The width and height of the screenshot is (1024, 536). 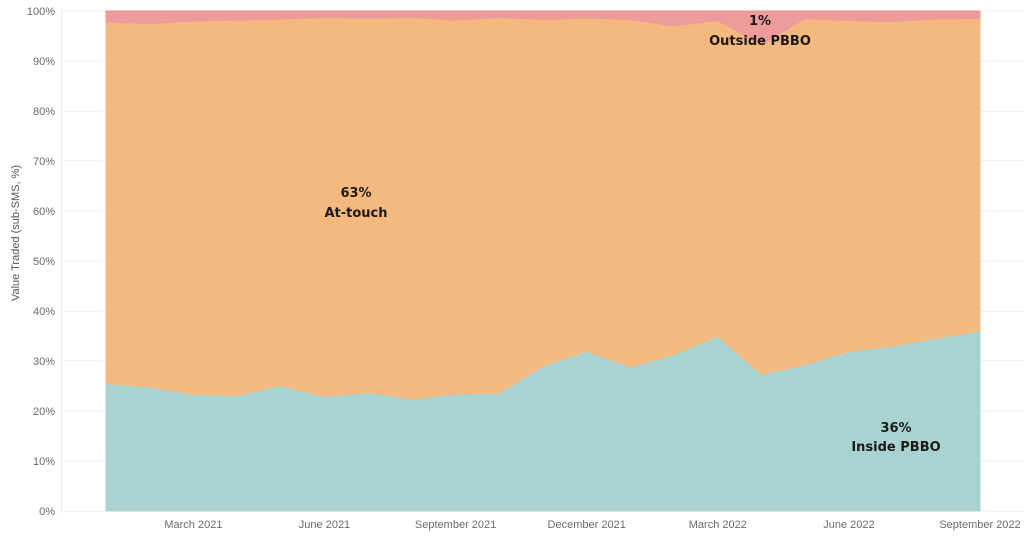 I want to click on y-tick-label: 20%, so click(x=44, y=412).